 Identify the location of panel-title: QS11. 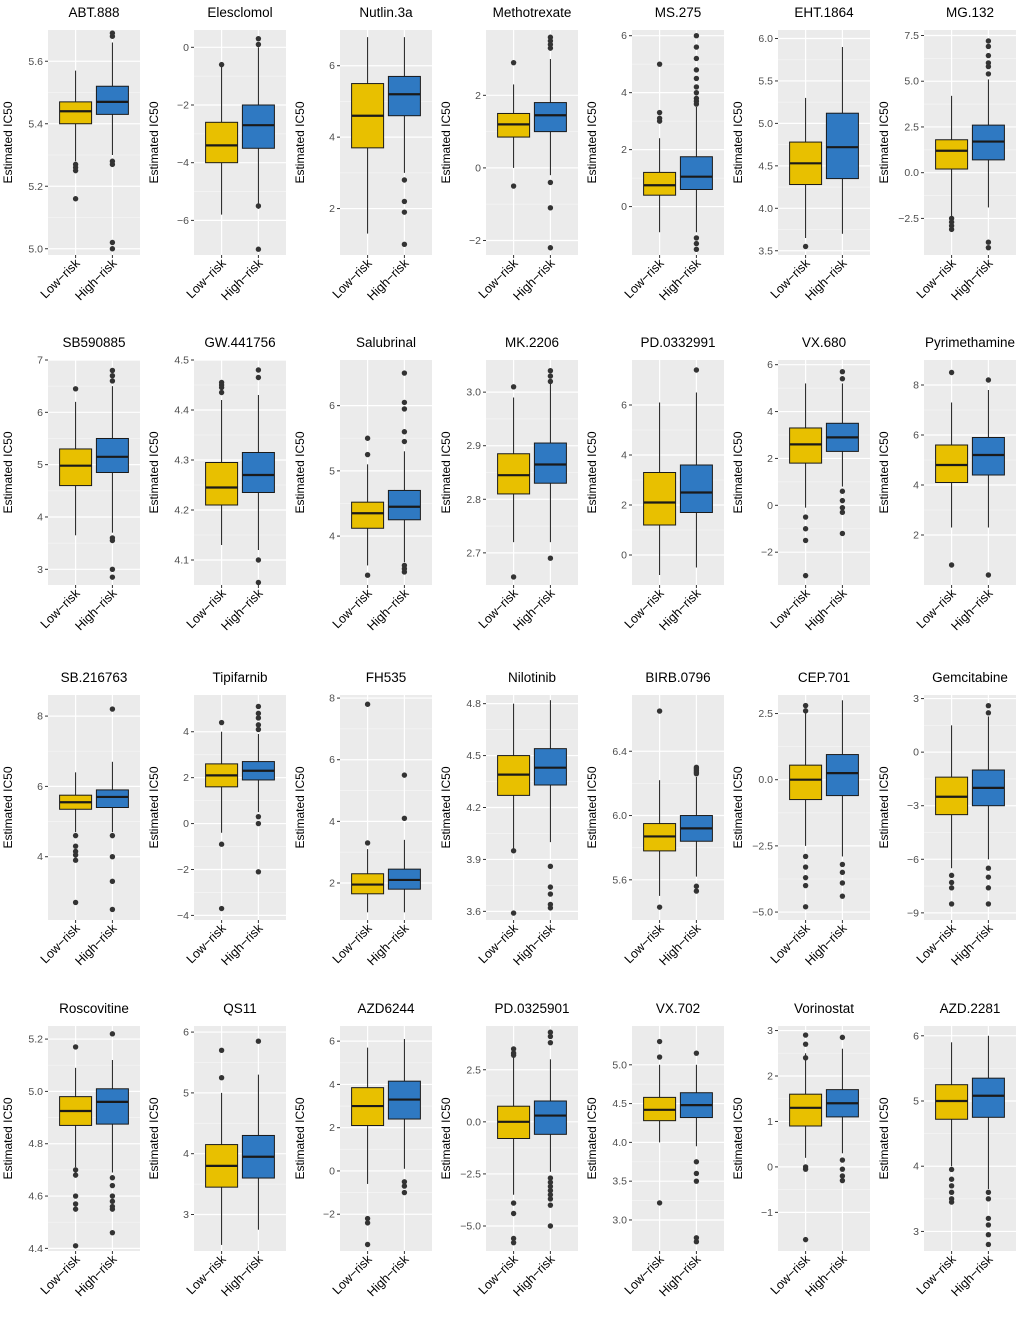
(240, 1008).